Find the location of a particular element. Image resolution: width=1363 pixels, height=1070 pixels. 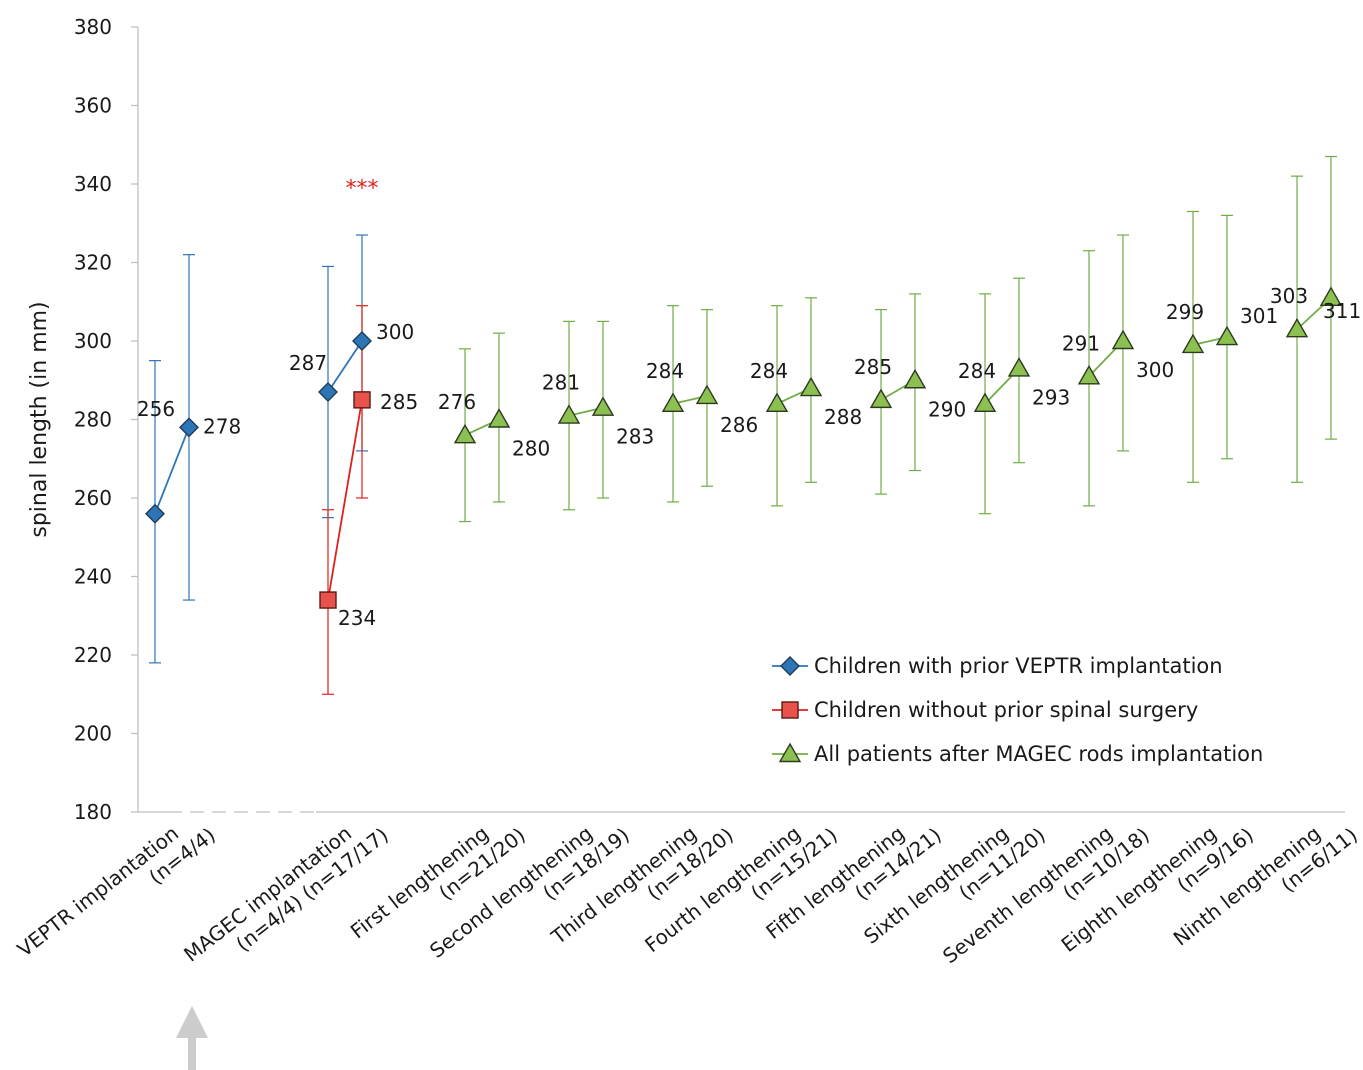

y-tick-label: 340 is located at coordinates (93, 184).